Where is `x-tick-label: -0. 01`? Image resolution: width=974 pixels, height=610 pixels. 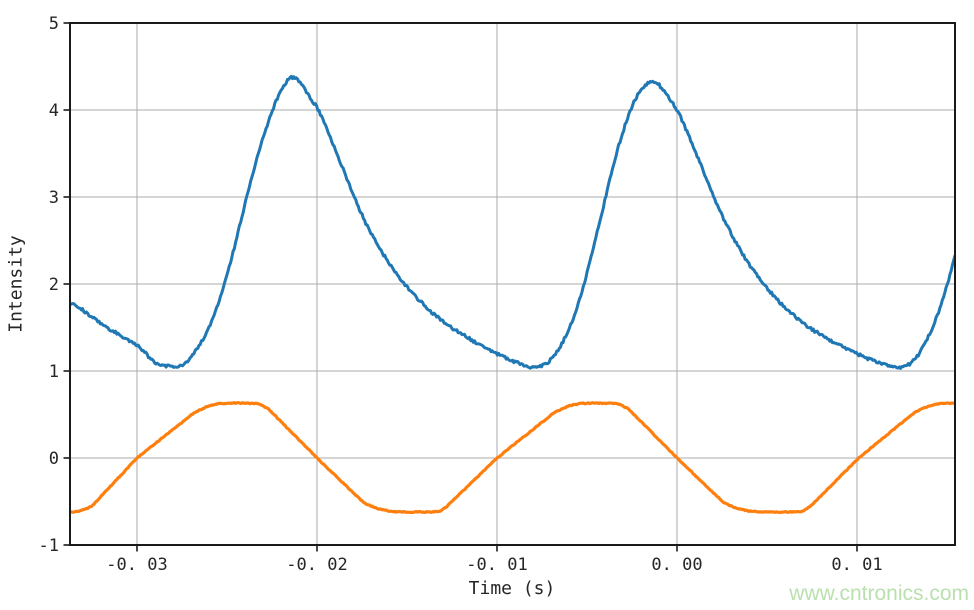
x-tick-label: -0. 01 is located at coordinates (496, 565).